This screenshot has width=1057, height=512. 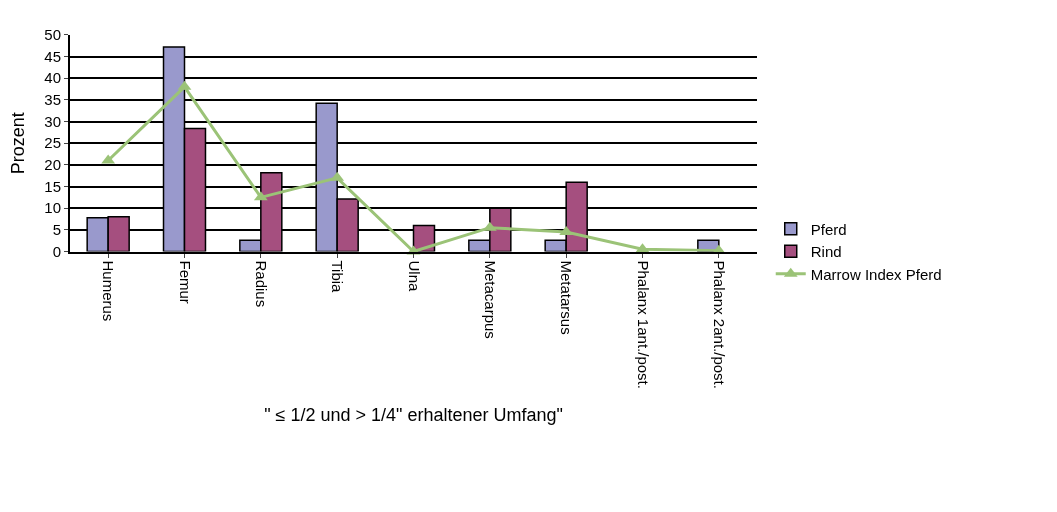 I want to click on y-axis-title: Prozent, so click(x=18, y=143).